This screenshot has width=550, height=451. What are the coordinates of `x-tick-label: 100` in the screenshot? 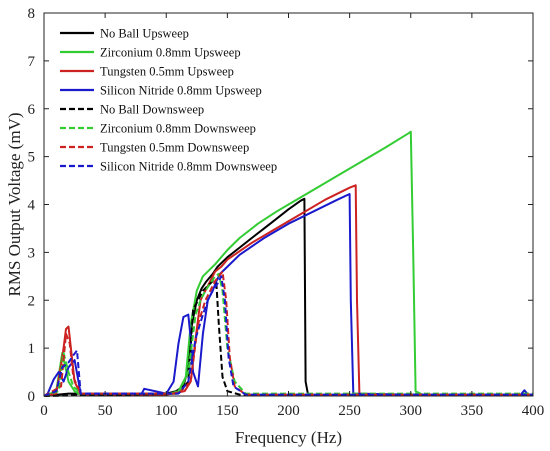 It's located at (166, 411).